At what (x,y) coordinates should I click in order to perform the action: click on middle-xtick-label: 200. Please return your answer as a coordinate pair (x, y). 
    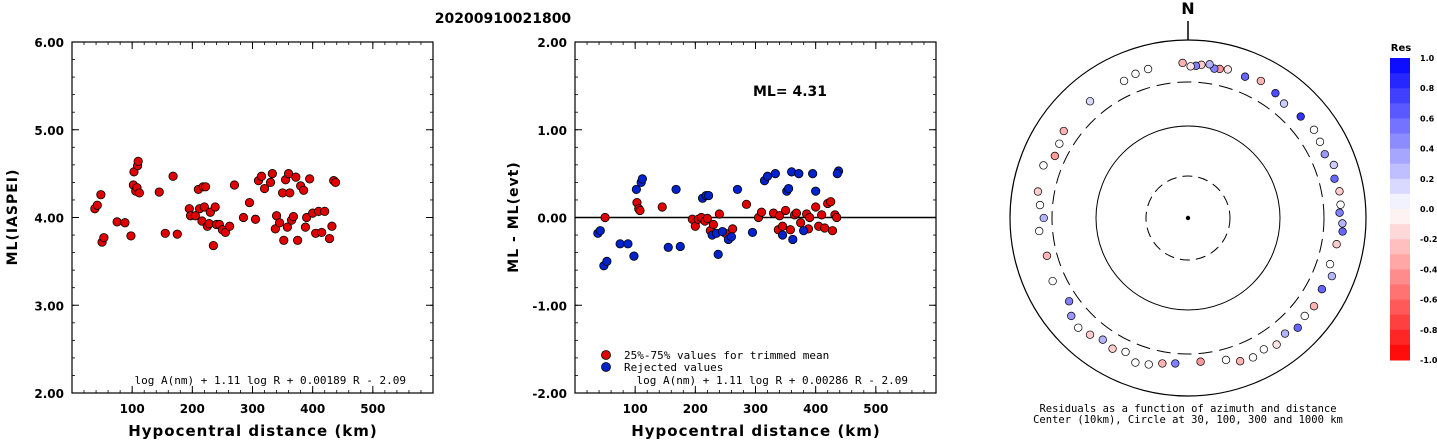
    Looking at the image, I should click on (695, 409).